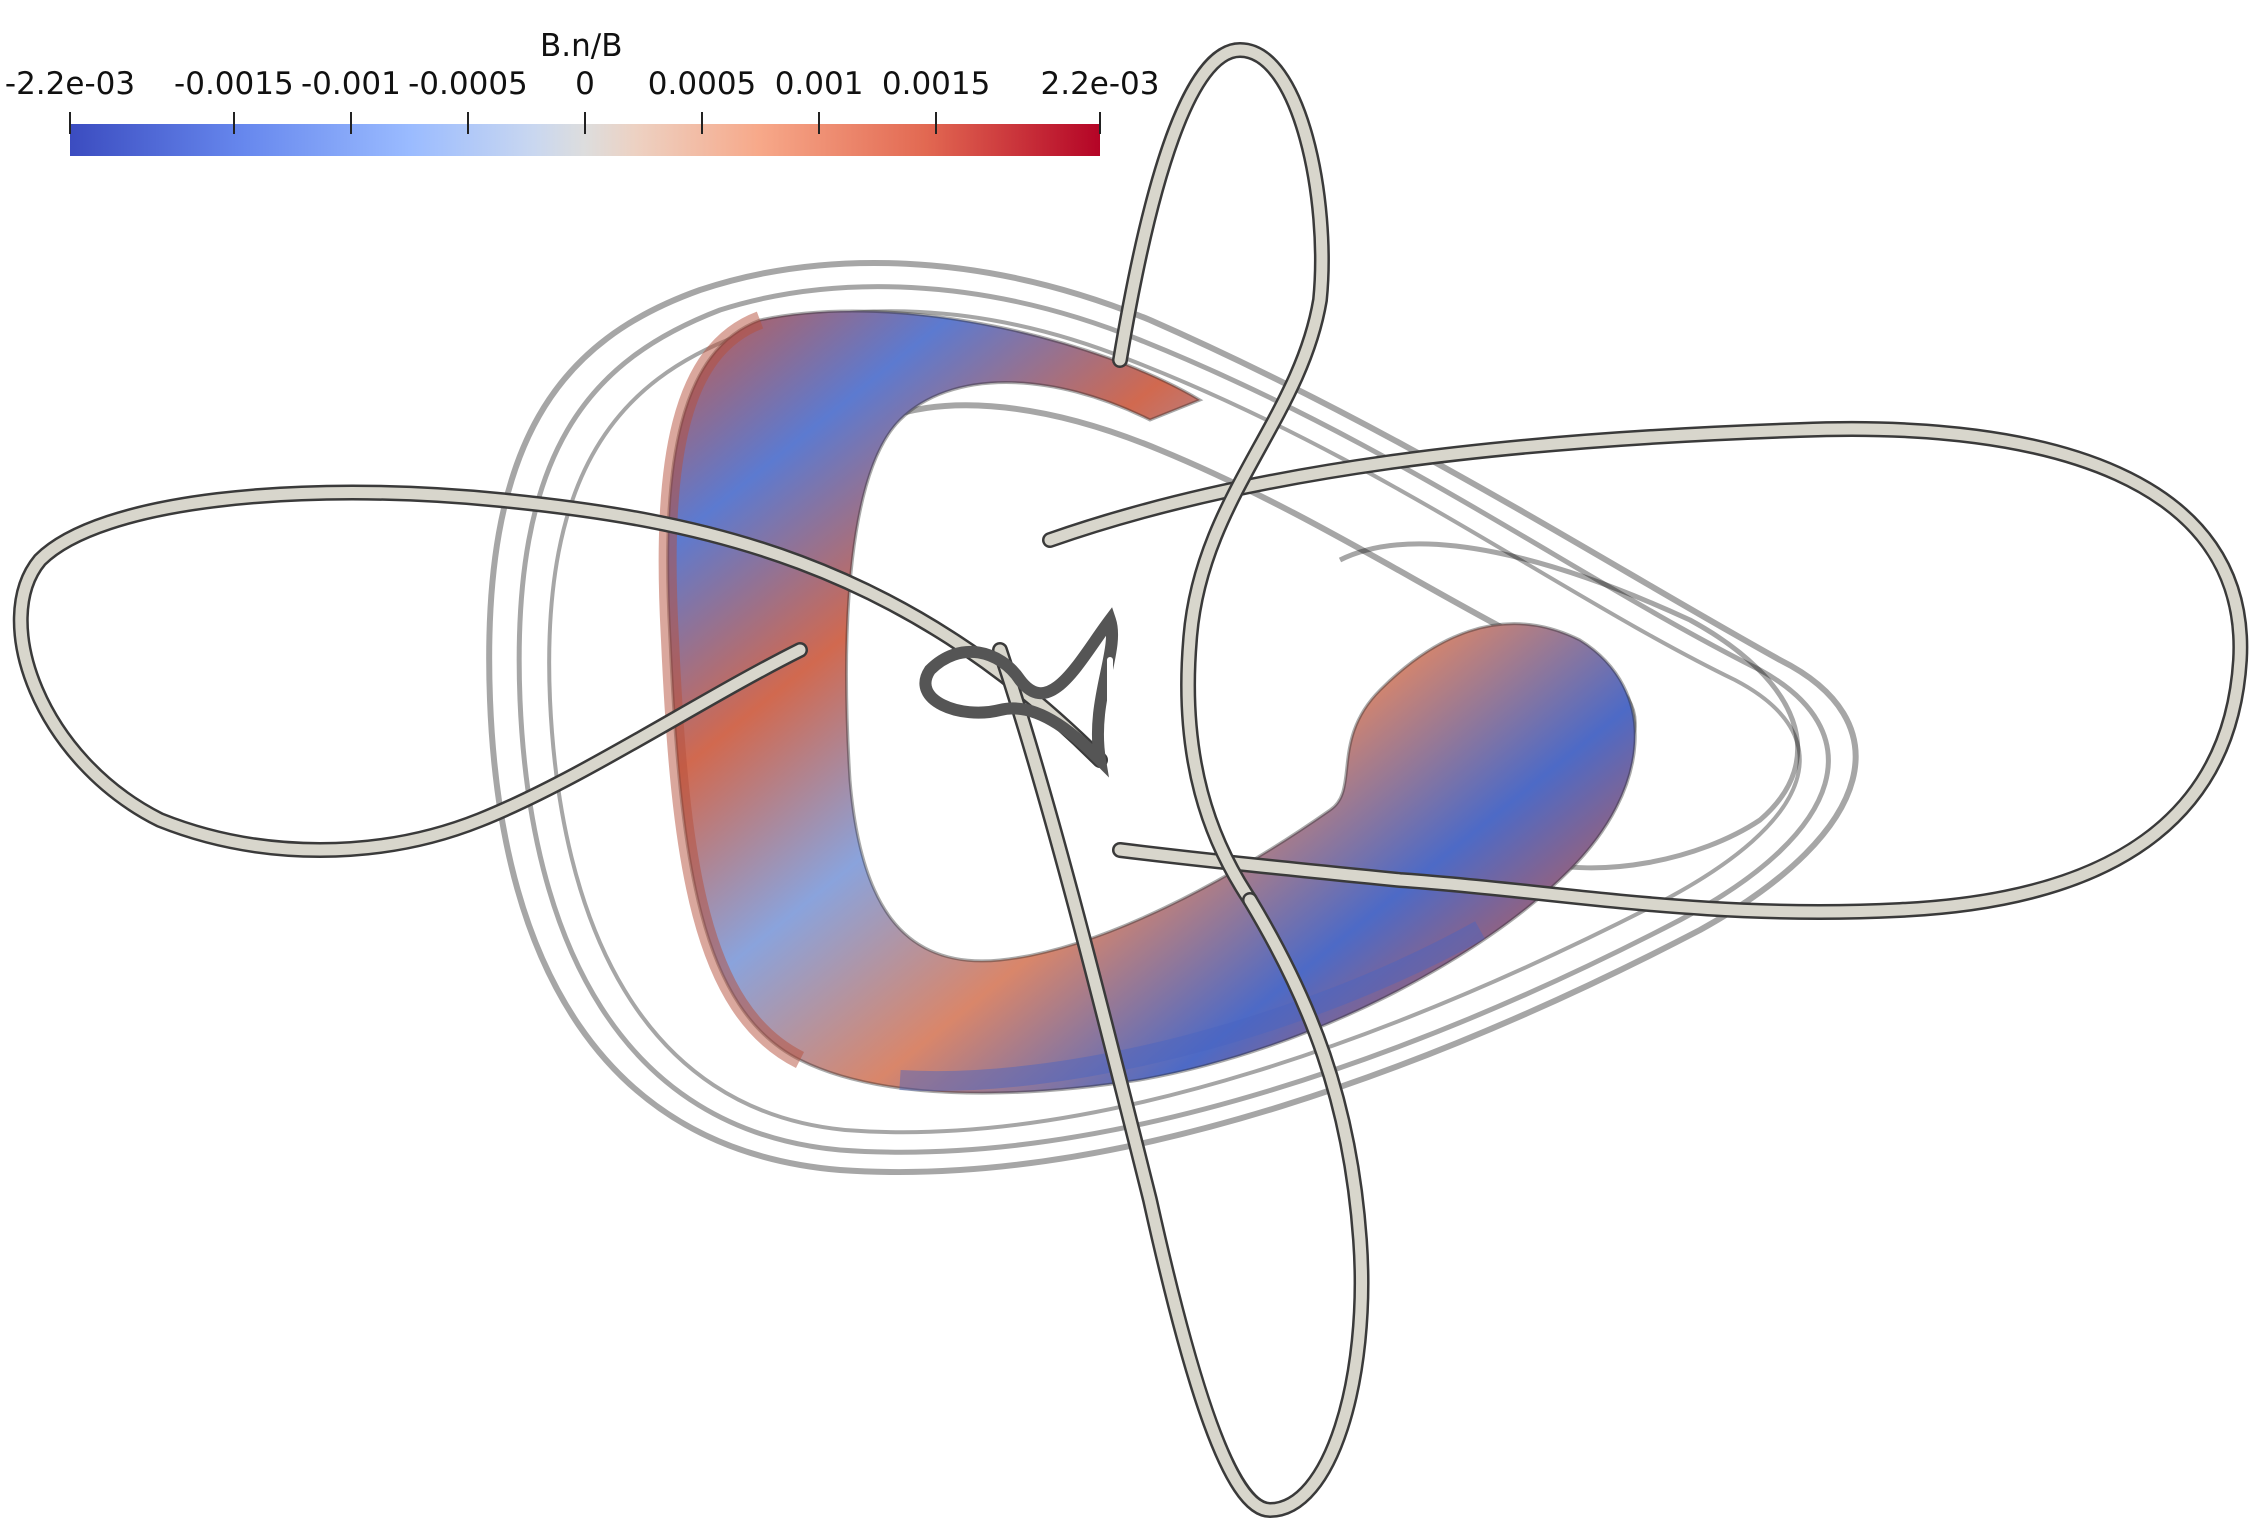 The image size is (2262, 1539). I want to click on colorbar-tick-label: 2.2e-03, so click(1100, 84).